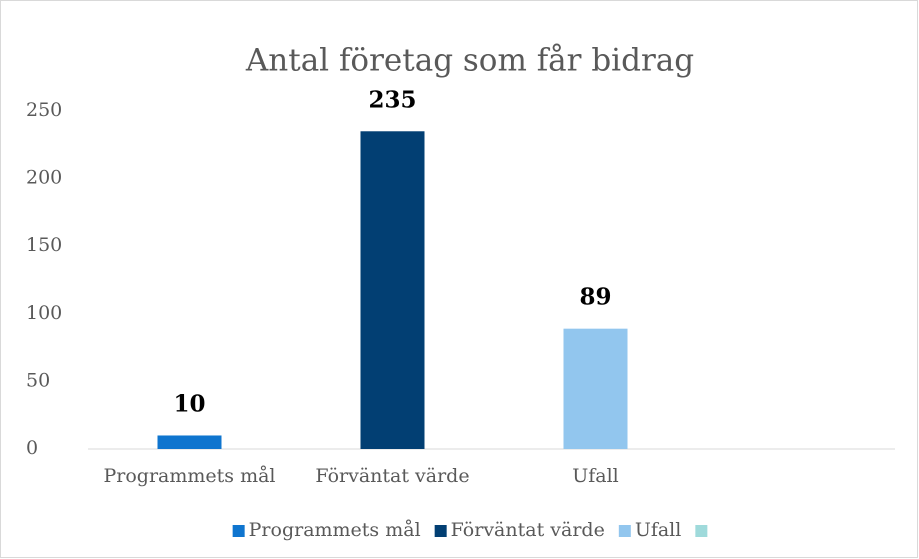 The width and height of the screenshot is (919, 559). Describe the element at coordinates (44, 245) in the screenshot. I see `y-tick-label: 150` at that location.